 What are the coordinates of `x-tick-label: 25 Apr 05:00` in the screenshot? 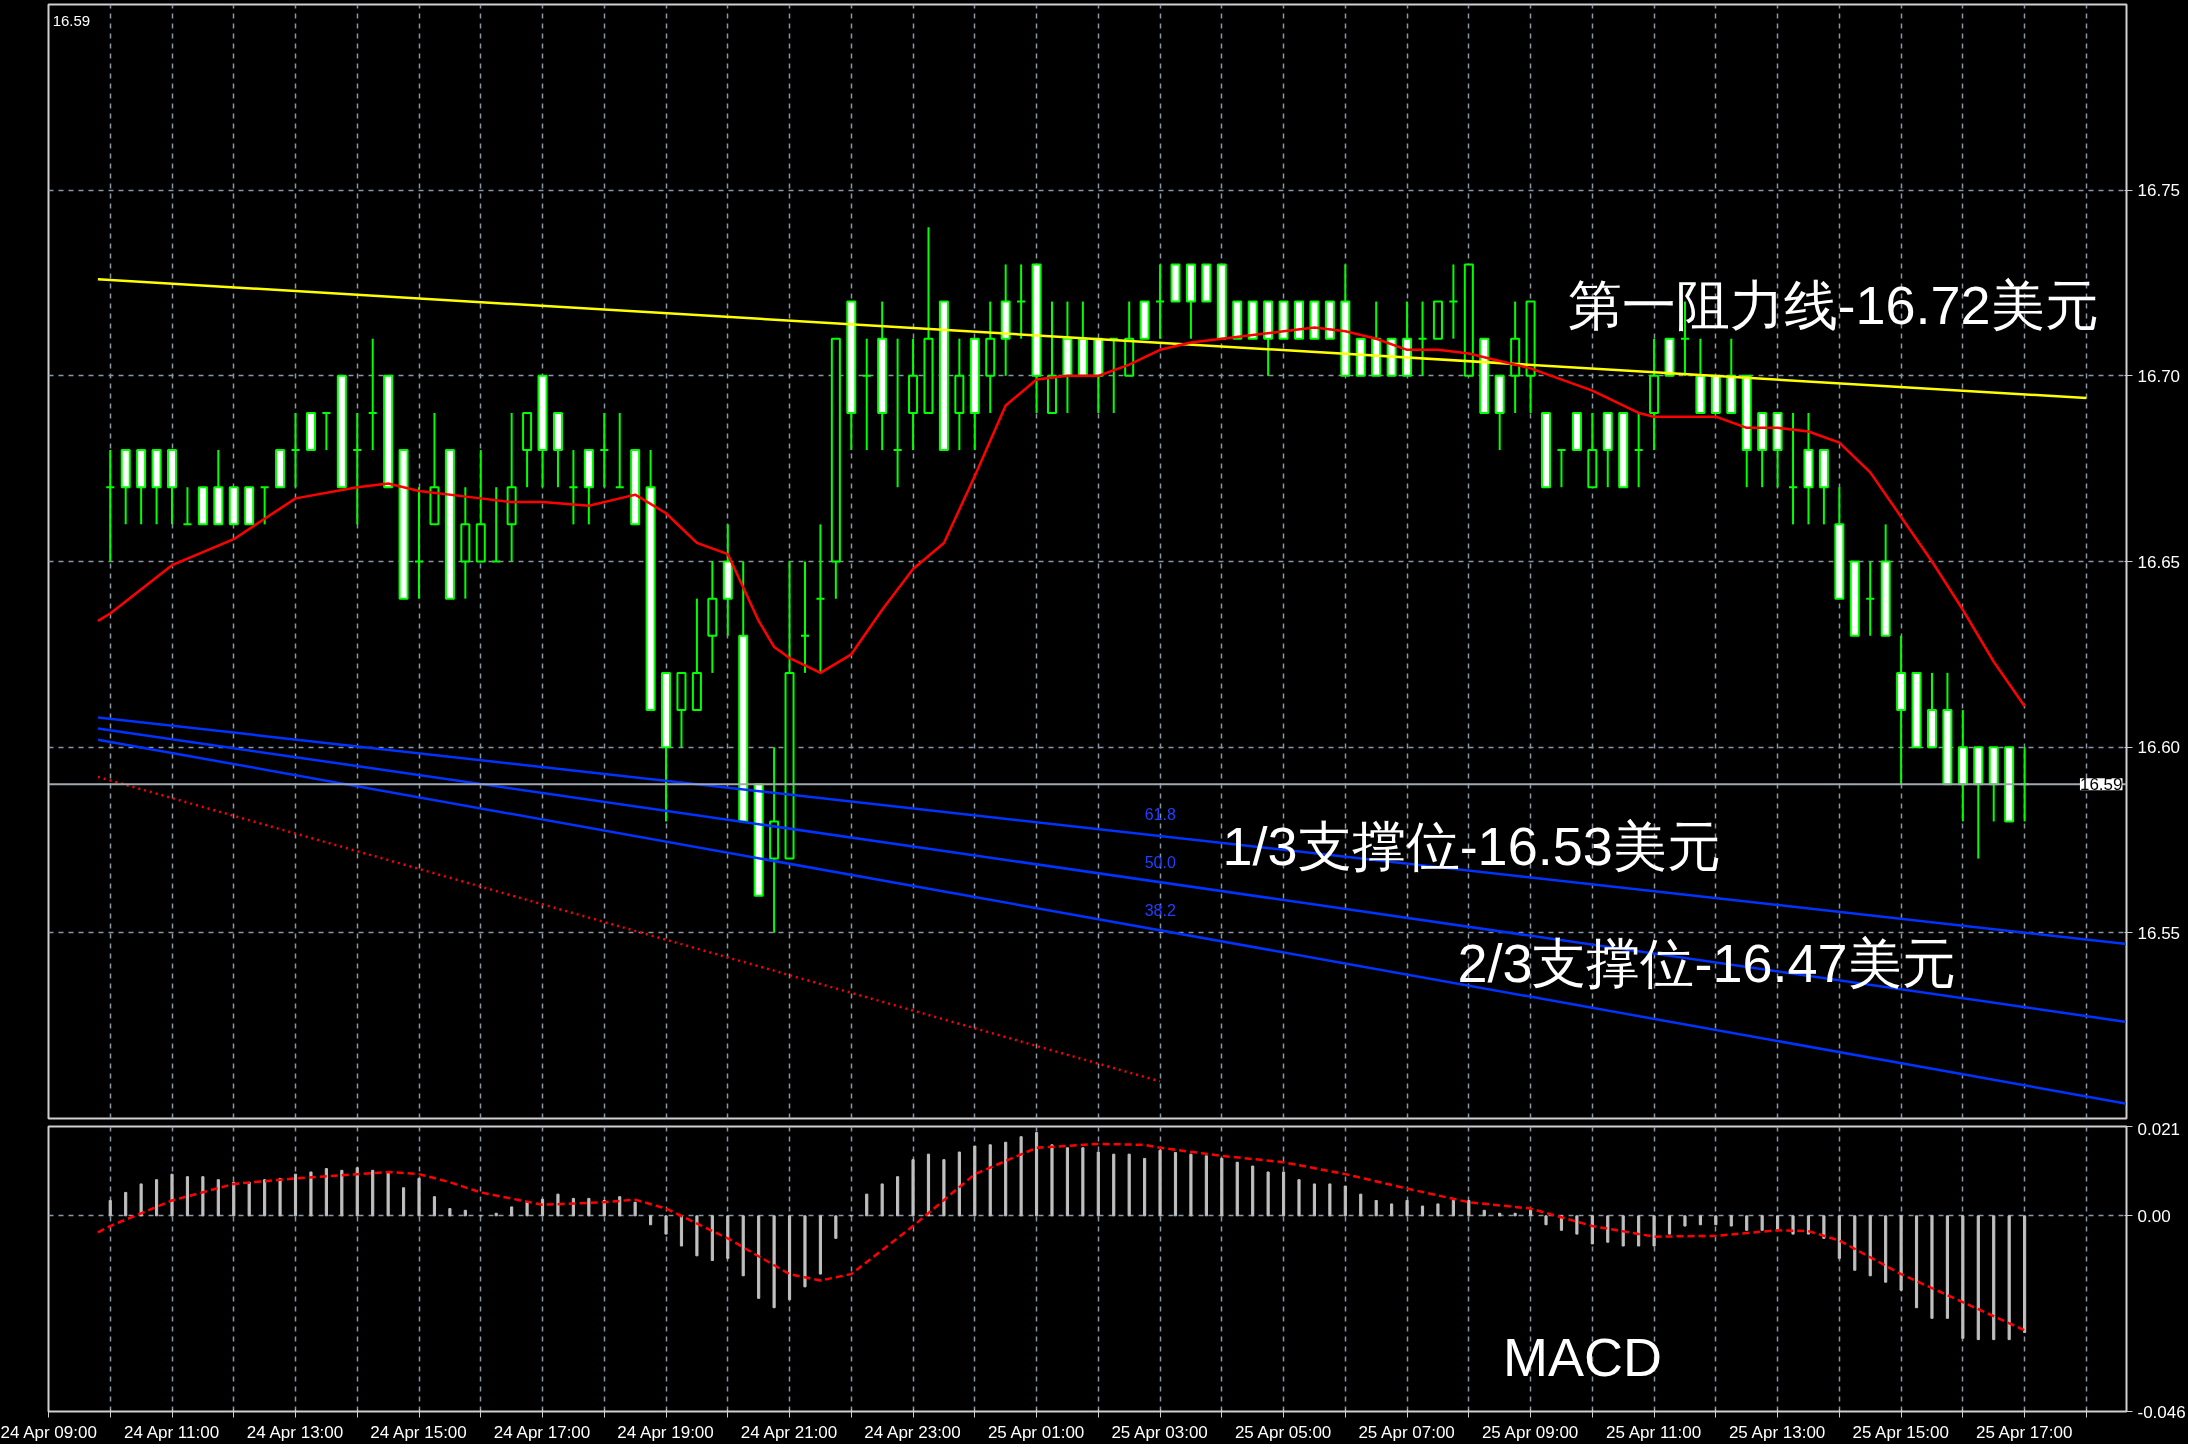 It's located at (1283, 1432).